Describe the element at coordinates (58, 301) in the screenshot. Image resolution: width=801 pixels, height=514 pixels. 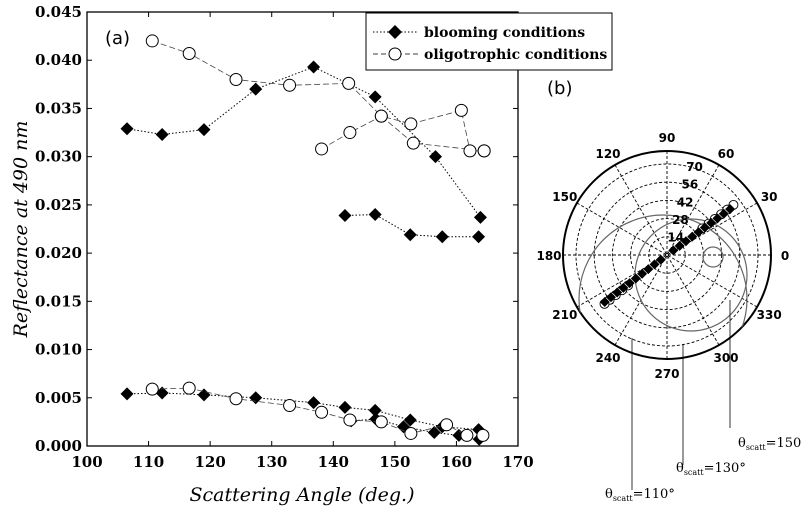
I see `y-tick-label: 0.015` at that location.